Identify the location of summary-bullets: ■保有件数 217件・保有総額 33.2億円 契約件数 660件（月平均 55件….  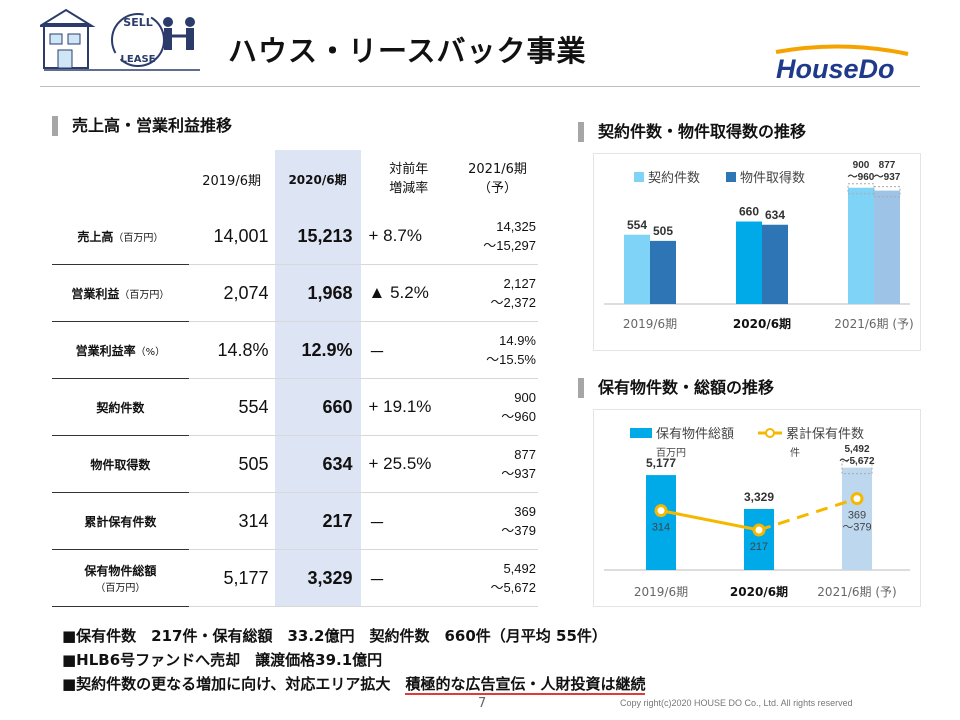
(354, 660).